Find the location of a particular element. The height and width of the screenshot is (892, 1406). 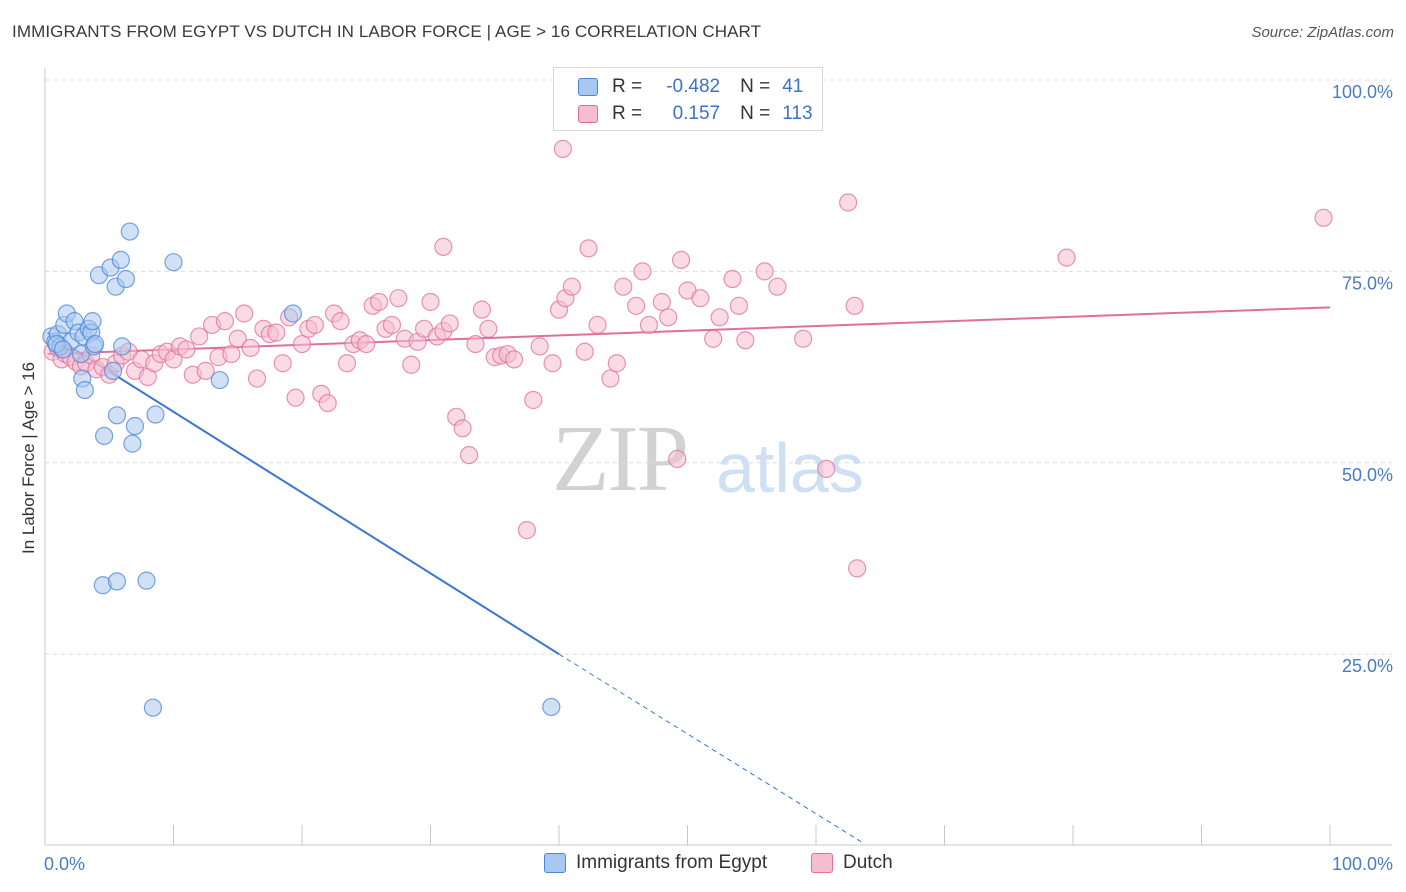

legend-item-dutch: Dutch is located at coordinates (852, 863).